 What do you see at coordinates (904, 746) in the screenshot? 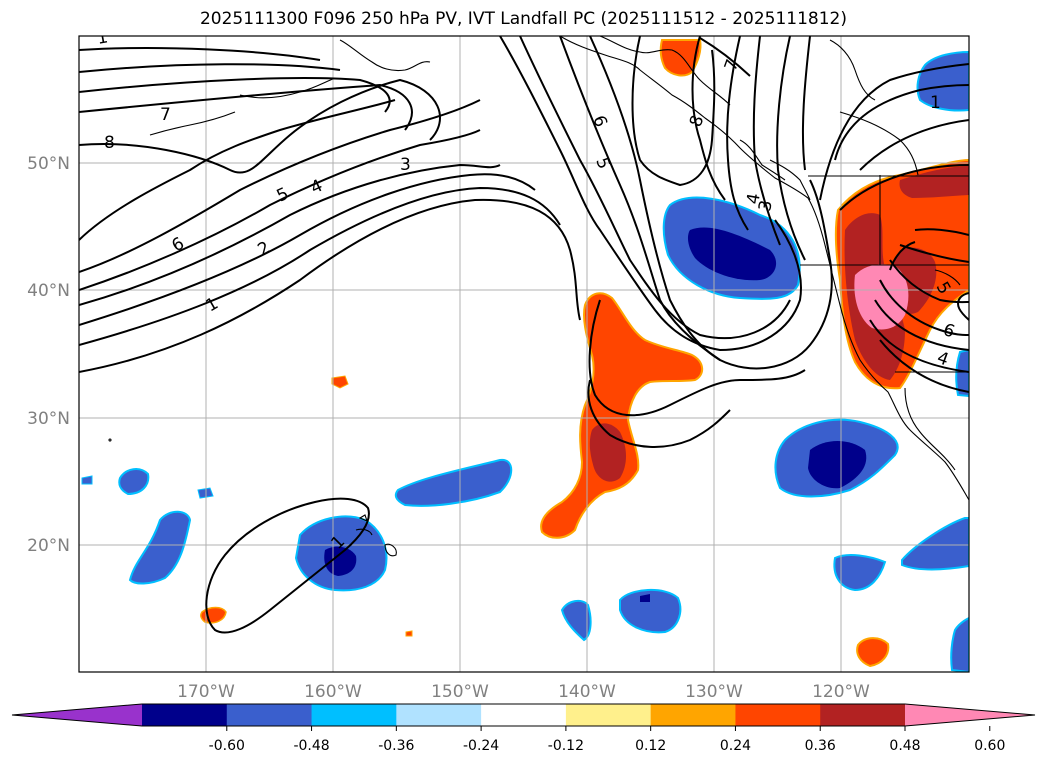
I see `colorbar-tick-label: 0.48` at bounding box center [904, 746].